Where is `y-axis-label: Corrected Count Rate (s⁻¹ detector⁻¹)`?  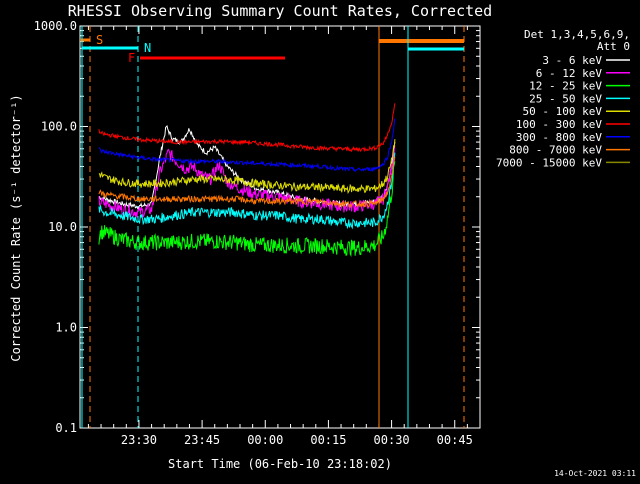 y-axis-label: Corrected Count Rate (s⁻¹ detector⁻¹) is located at coordinates (16, 227).